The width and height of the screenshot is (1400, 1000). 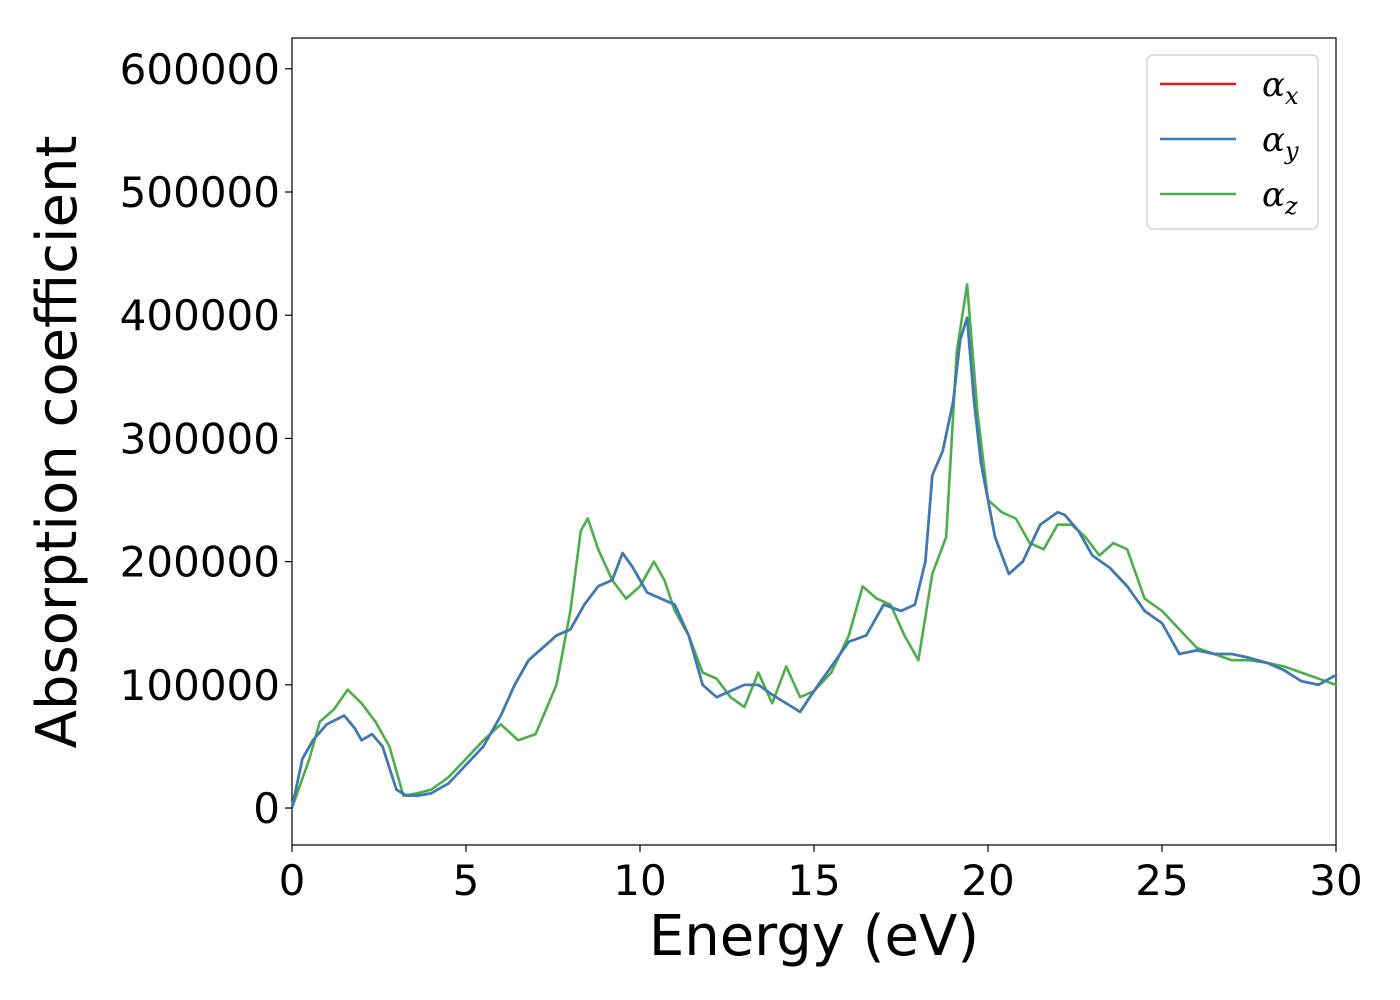 I want to click on y-tick-label: 600000, so click(x=200, y=69).